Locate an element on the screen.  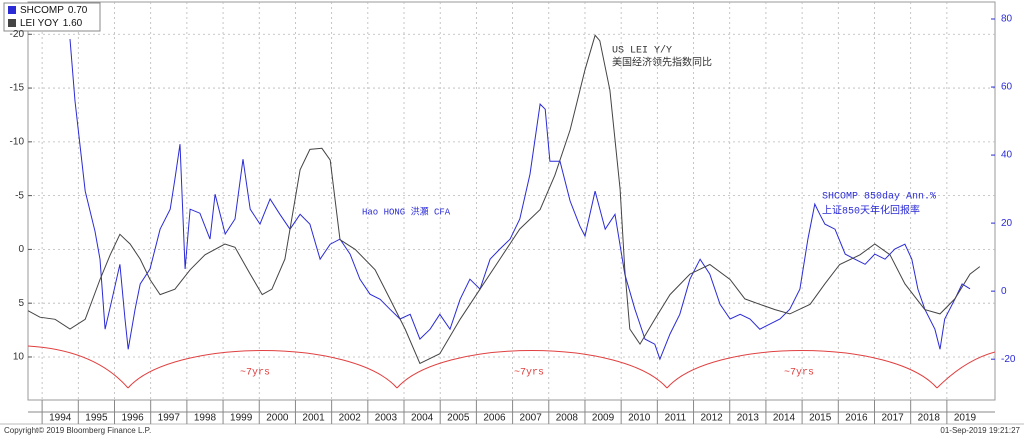
x-tick-label: 2003 is located at coordinates (386, 418).